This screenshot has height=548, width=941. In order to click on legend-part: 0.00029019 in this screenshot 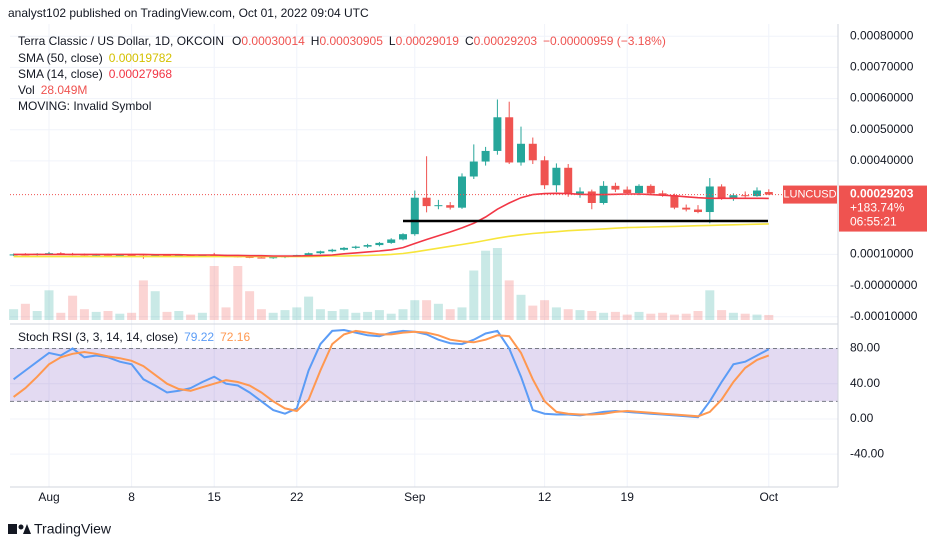, I will do `click(428, 41)`.